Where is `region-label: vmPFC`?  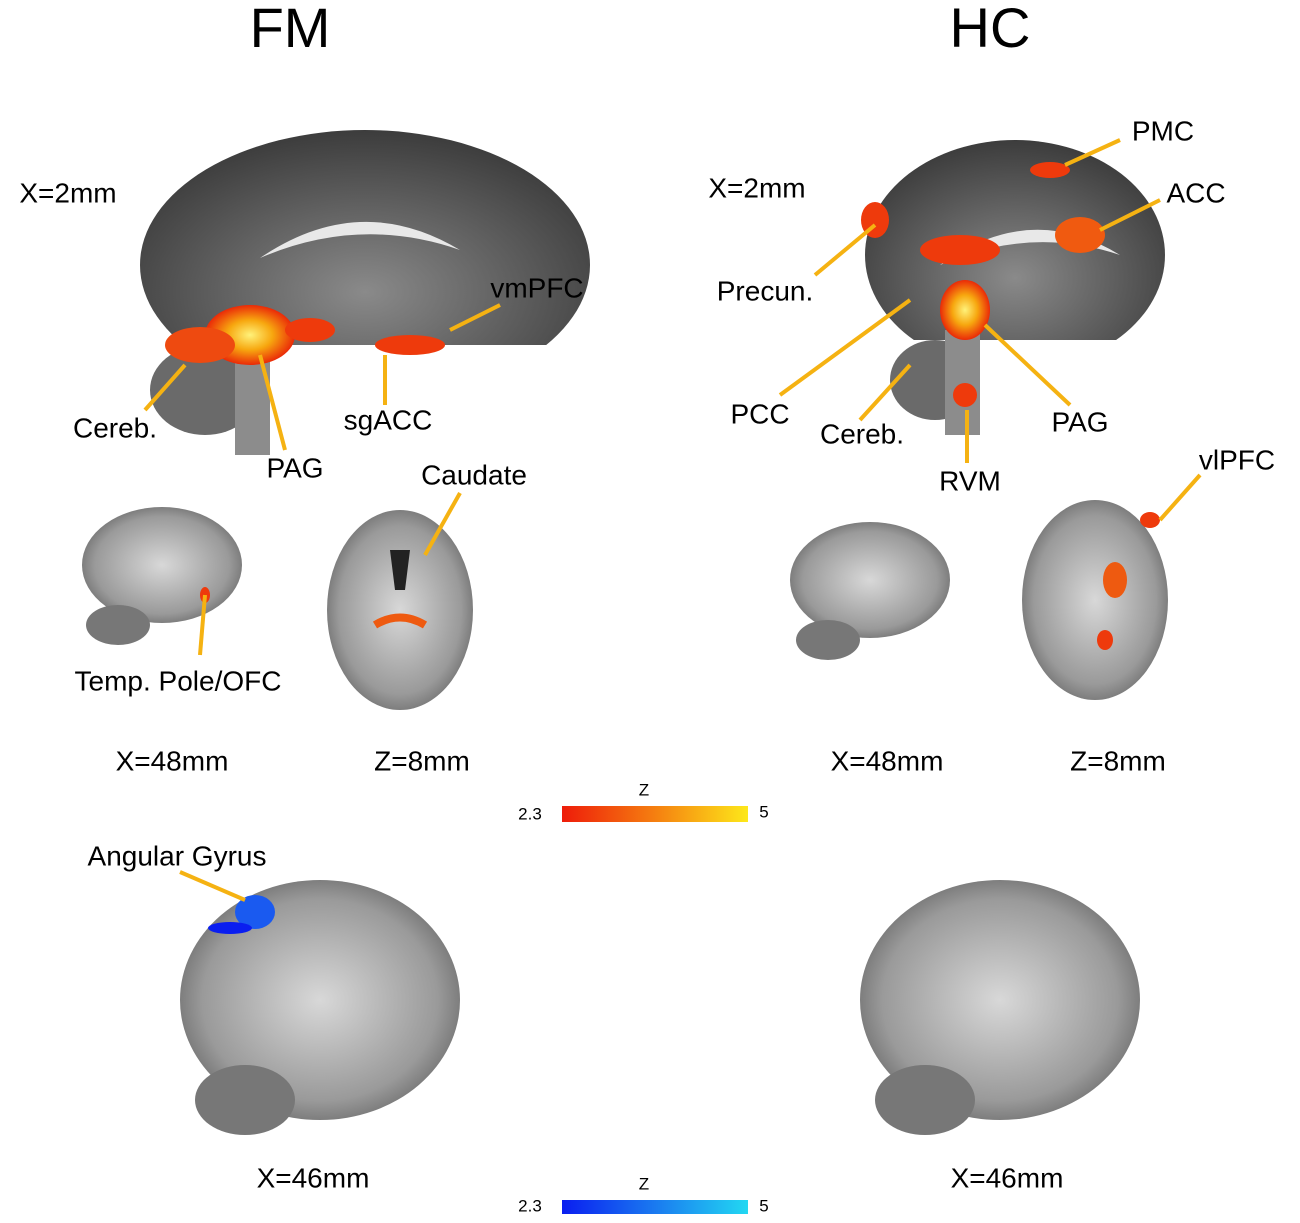
region-label: vmPFC is located at coordinates (536, 287).